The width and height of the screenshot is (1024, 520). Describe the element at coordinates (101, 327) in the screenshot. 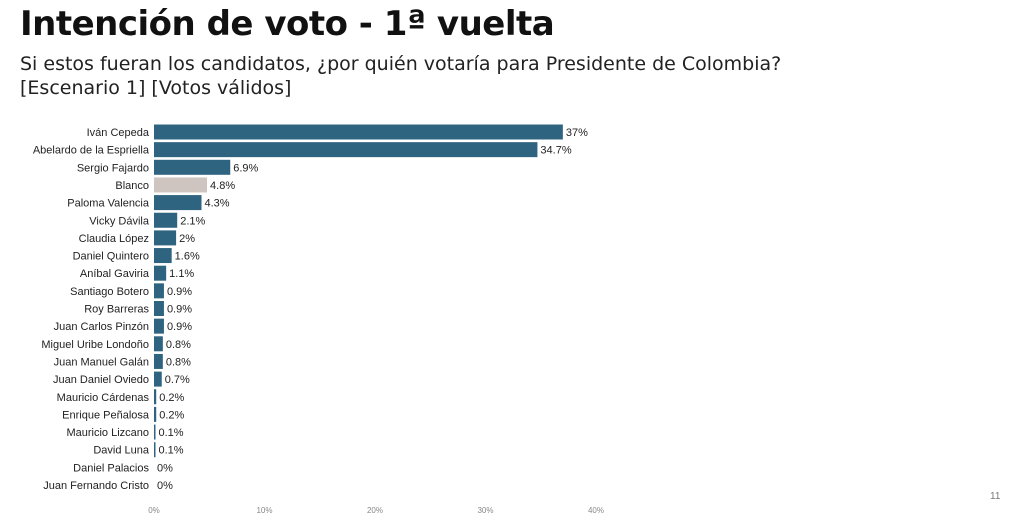

I see `category-label: Juan Carlos Pinzón` at that location.